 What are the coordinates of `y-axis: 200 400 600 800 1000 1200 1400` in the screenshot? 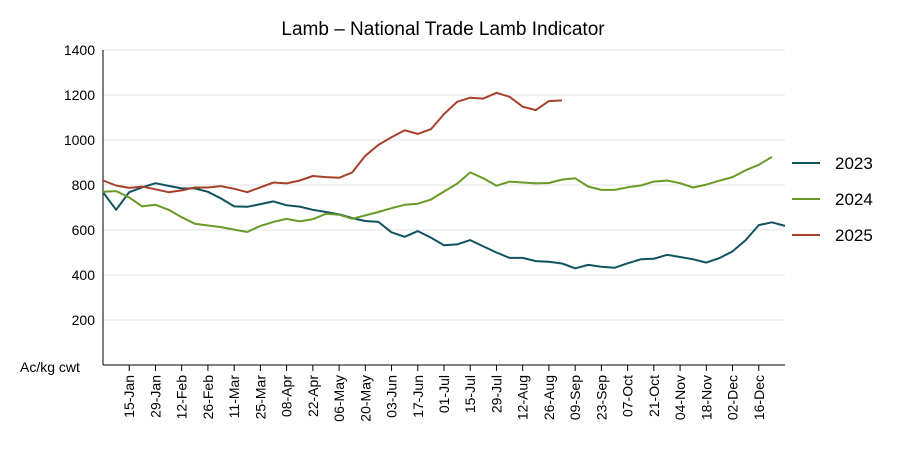 It's located at (84, 203).